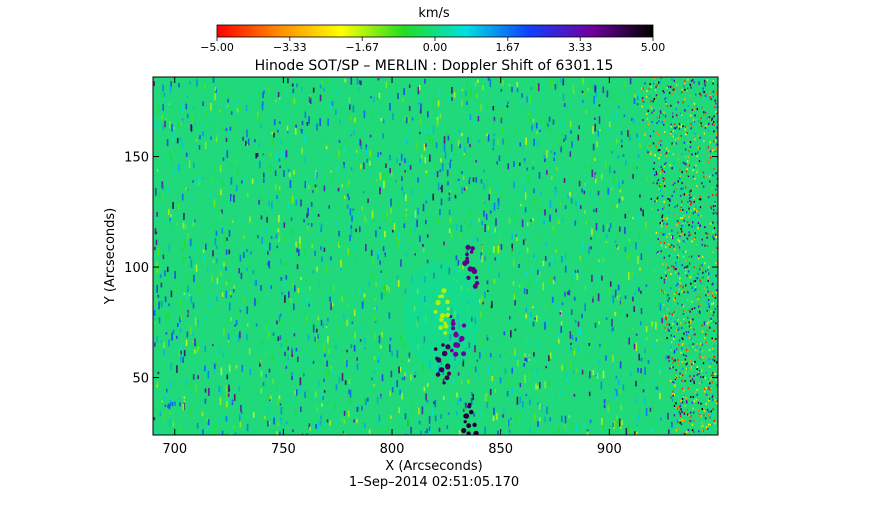 The height and width of the screenshot is (512, 869). What do you see at coordinates (136, 268) in the screenshot?
I see `y-tick-label: 100` at bounding box center [136, 268].